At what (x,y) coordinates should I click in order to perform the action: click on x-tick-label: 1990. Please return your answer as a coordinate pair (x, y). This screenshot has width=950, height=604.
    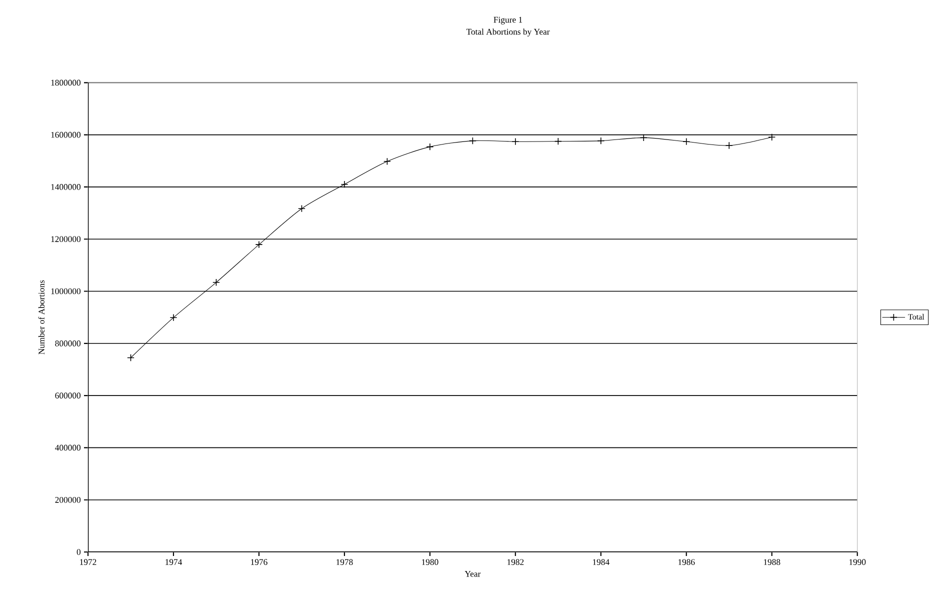
    Looking at the image, I should click on (857, 562).